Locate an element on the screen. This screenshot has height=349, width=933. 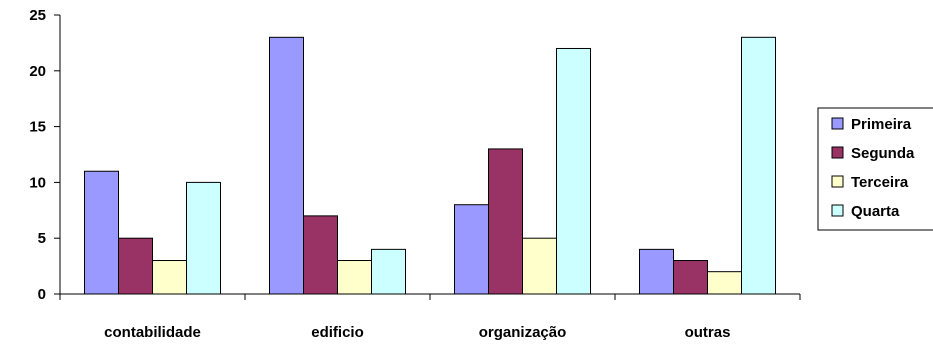
legend-swatch-segunda is located at coordinates (837, 152).